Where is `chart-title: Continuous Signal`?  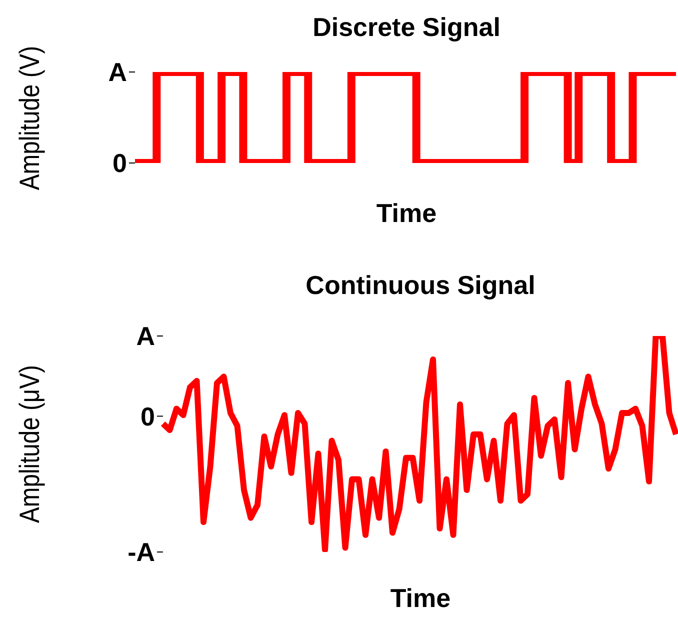 chart-title: Continuous Signal is located at coordinates (420, 285).